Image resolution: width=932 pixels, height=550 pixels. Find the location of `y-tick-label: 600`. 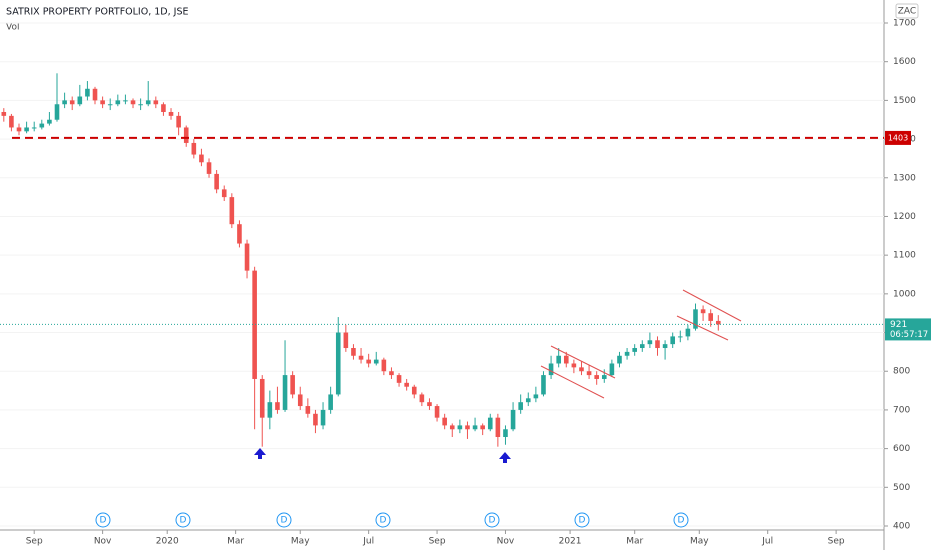

y-tick-label: 600 is located at coordinates (901, 449).